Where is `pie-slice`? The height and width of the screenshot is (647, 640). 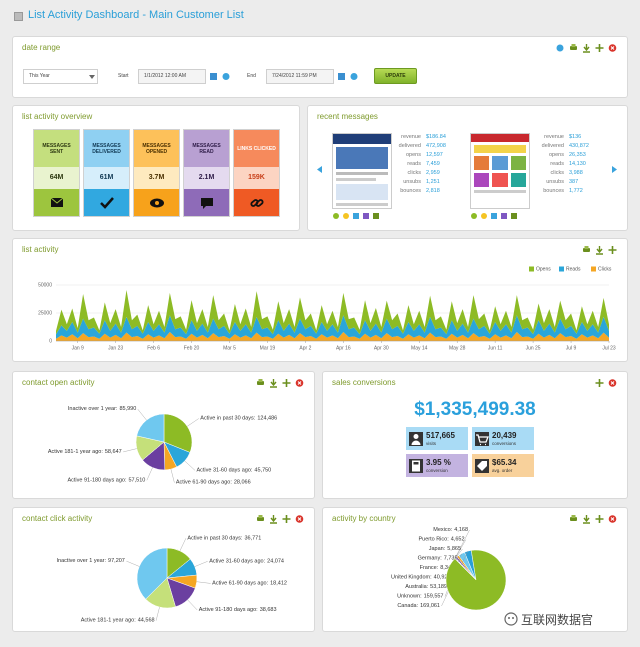 pie-slice is located at coordinates (476, 580).